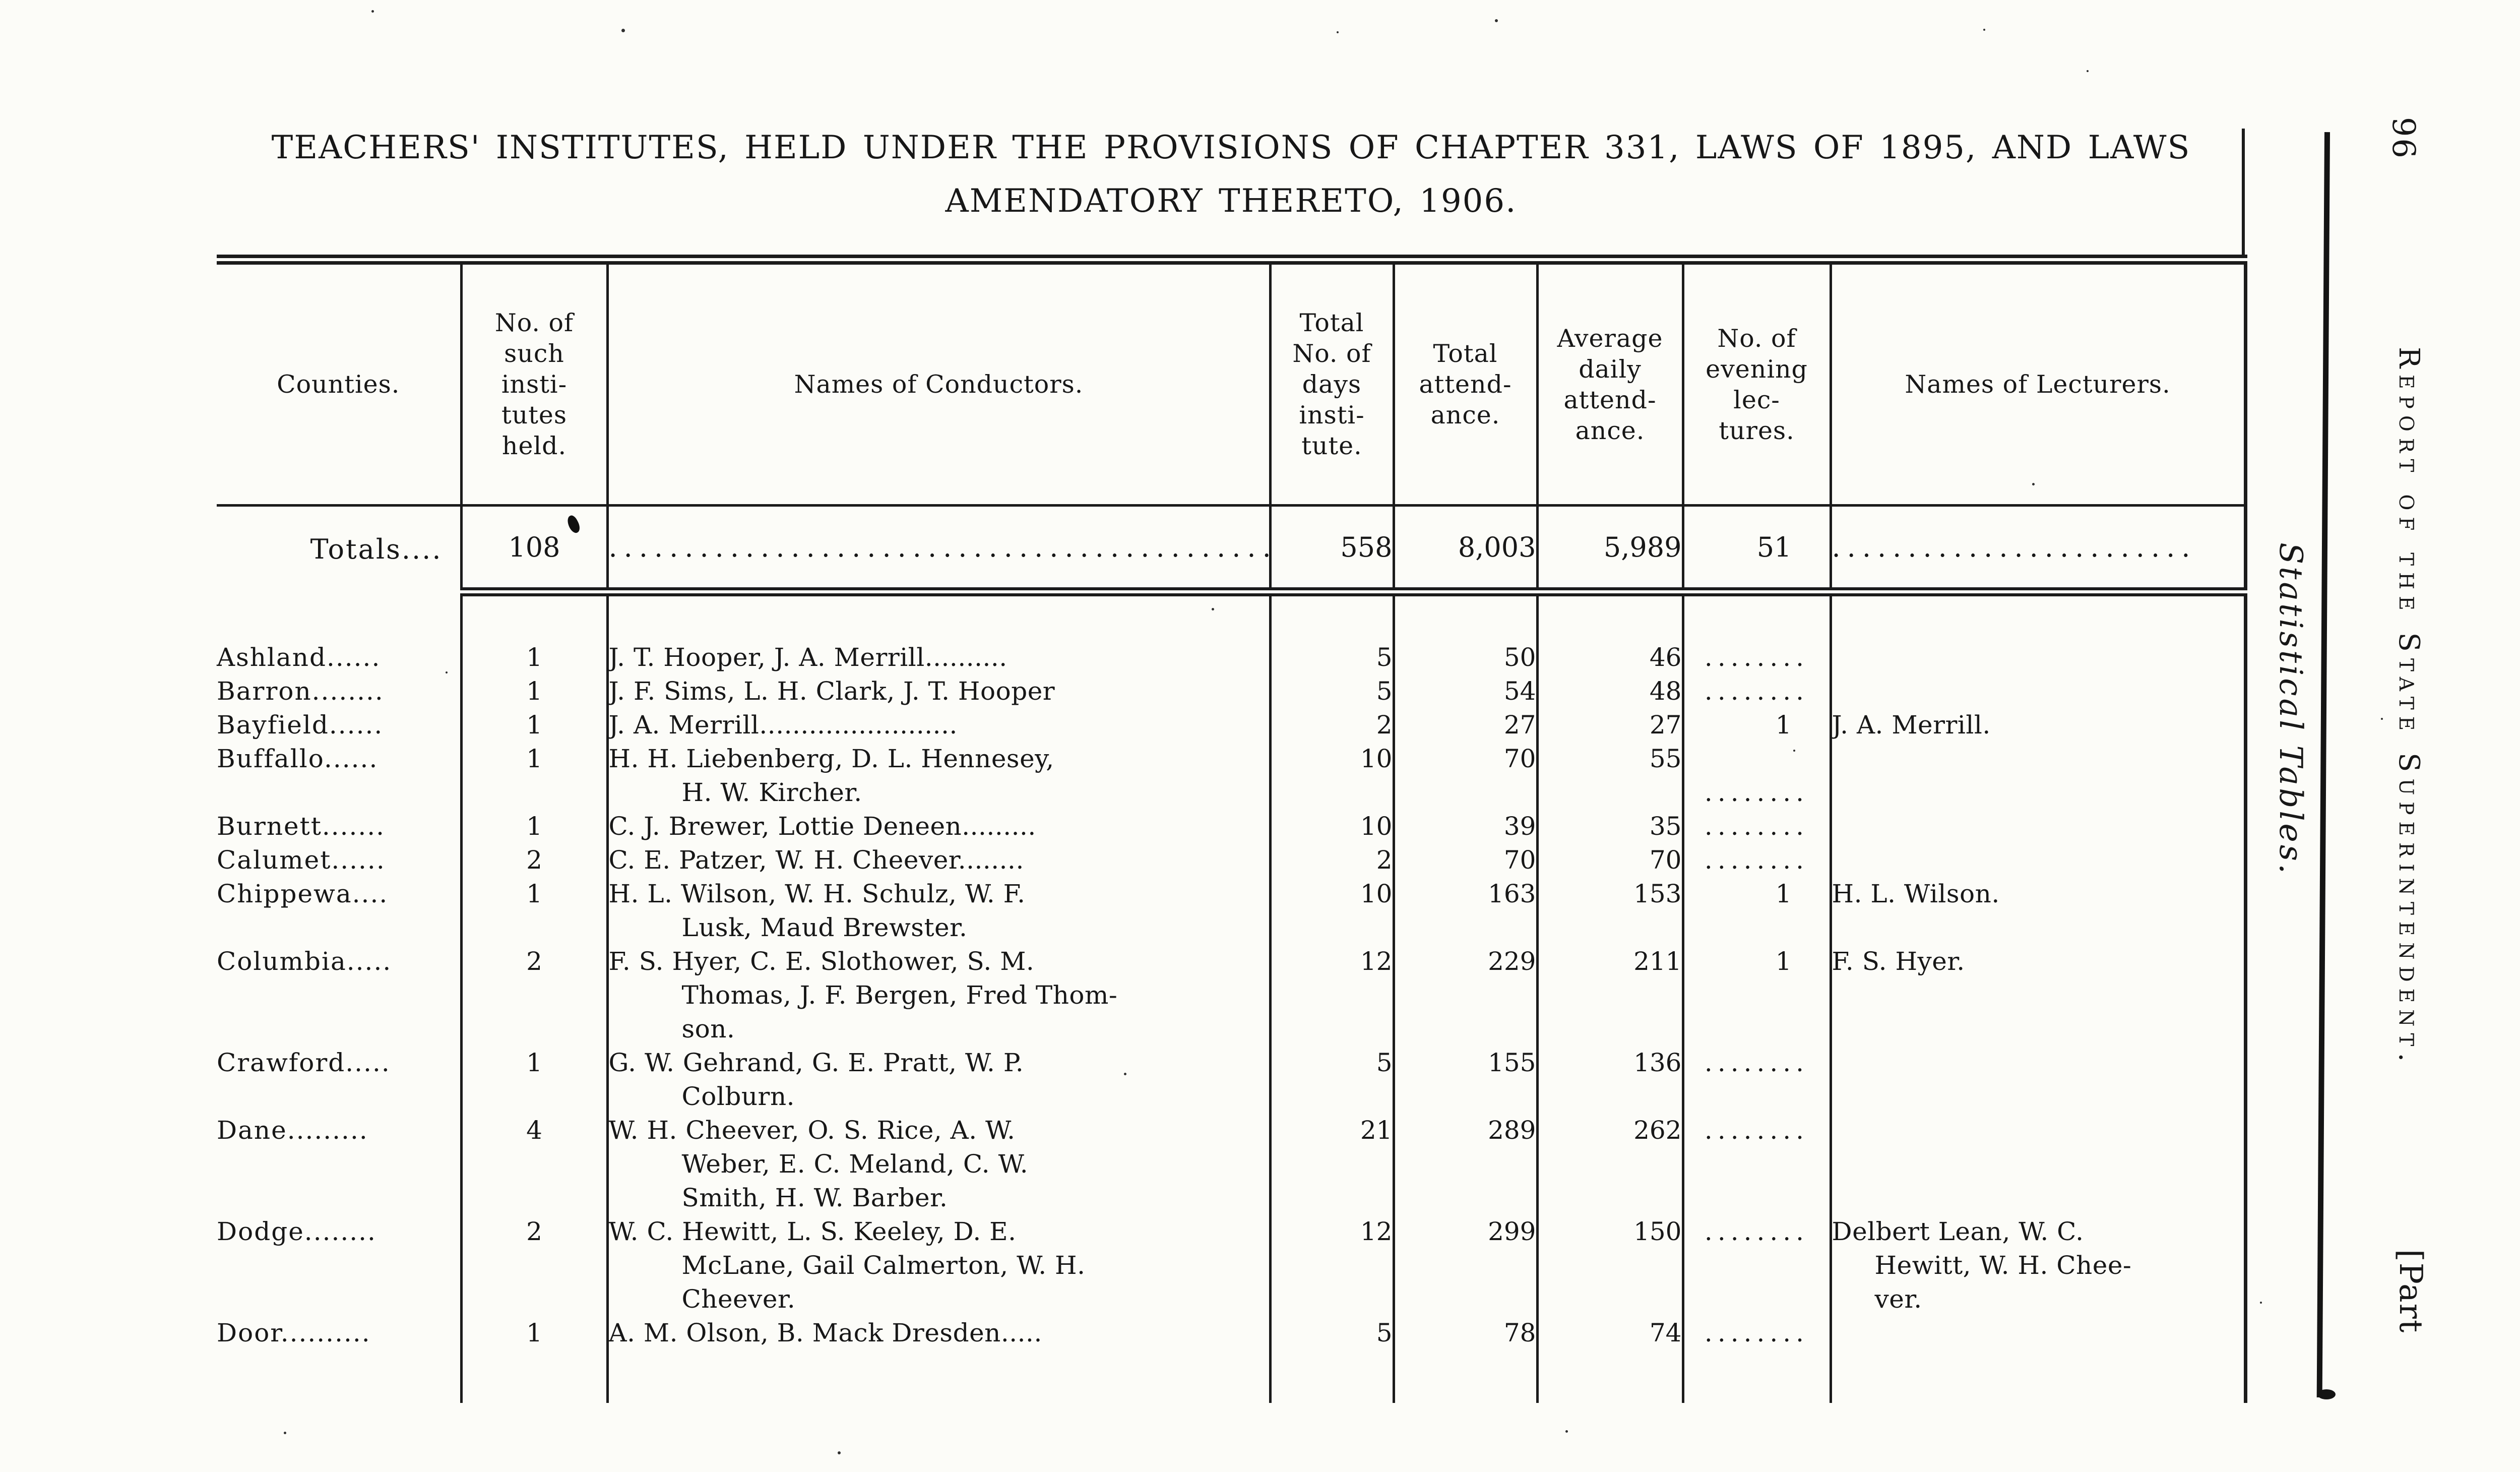 This screenshot has height=1472, width=2520. I want to click on avg-attendance-cell: 150, so click(1610, 1266).